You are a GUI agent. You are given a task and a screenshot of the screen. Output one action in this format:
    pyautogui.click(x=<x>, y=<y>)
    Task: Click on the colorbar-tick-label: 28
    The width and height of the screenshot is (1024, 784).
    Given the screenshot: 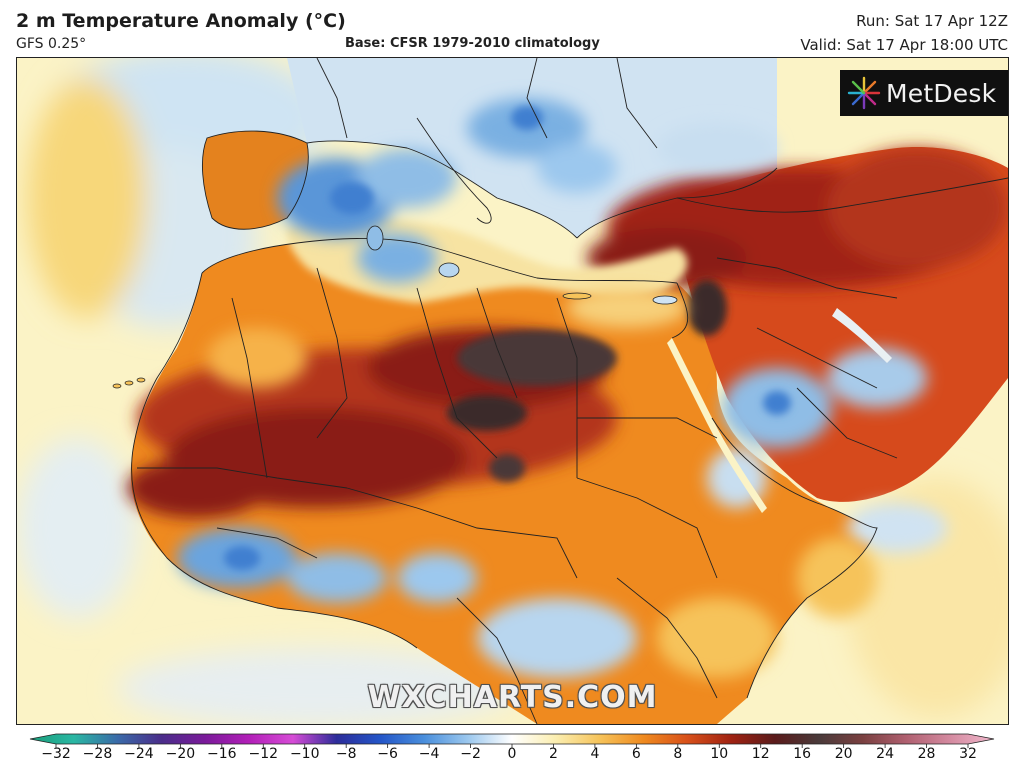 What is the action you would take?
    pyautogui.click(x=926, y=754)
    